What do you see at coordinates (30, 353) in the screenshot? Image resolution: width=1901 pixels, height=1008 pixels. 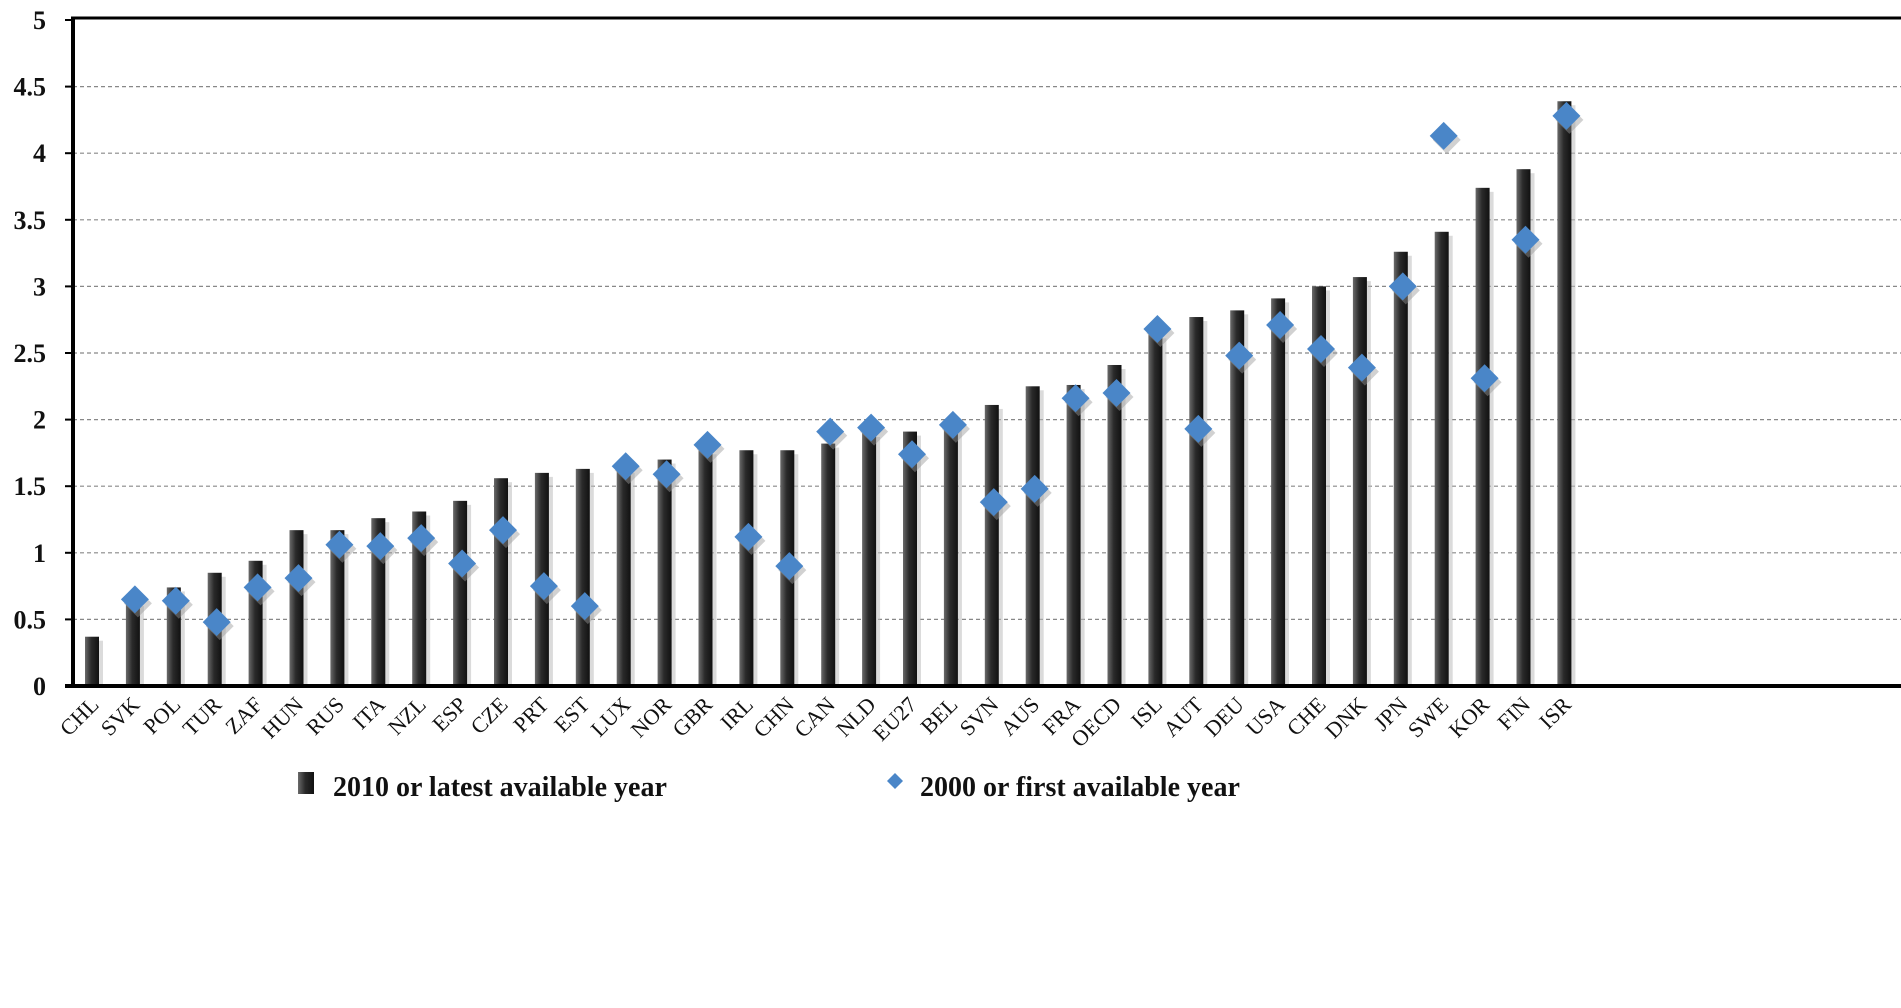 I see `y-tick-label: 2.5` at bounding box center [30, 353].